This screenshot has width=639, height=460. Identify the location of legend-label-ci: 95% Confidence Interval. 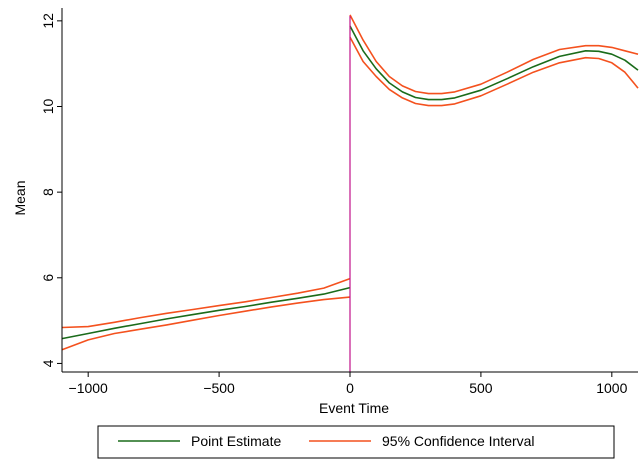
(458, 441).